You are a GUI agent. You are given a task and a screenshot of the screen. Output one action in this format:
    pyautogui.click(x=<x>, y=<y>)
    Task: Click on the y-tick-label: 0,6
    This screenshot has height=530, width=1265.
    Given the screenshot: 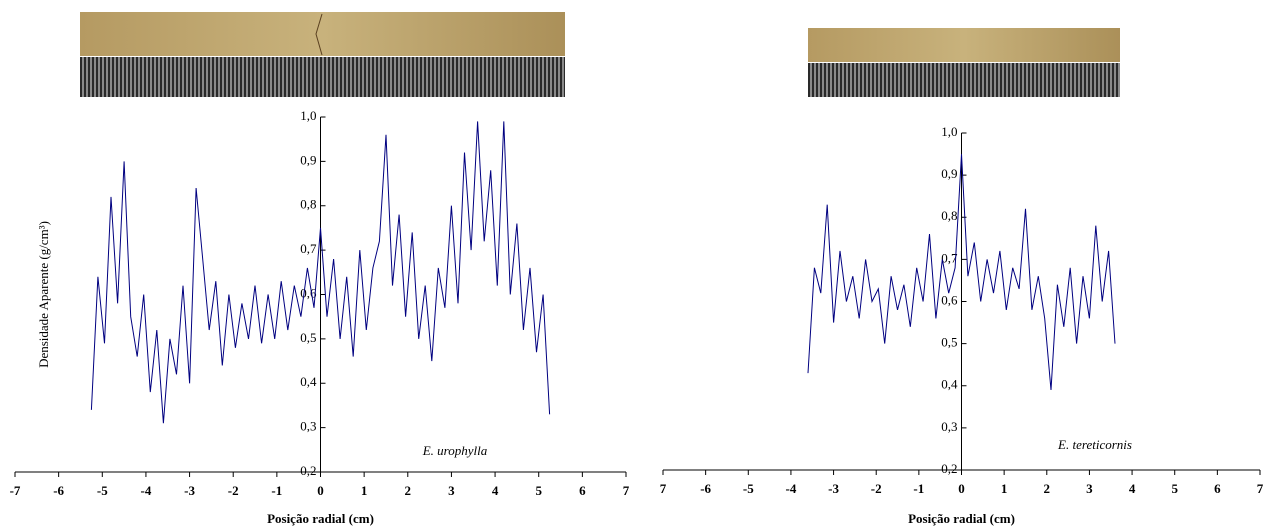 What is the action you would take?
    pyautogui.click(x=949, y=299)
    